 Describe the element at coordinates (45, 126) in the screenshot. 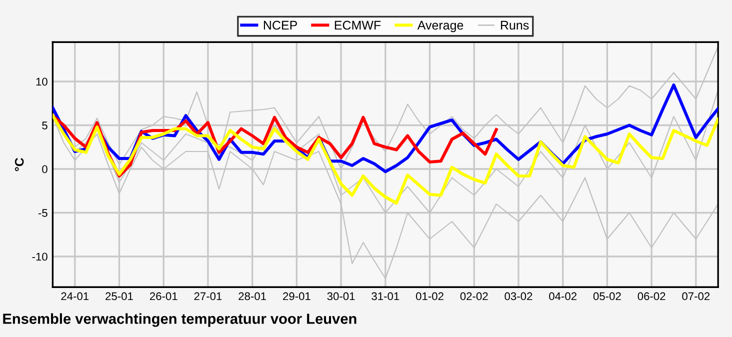

I see `y-tick-label: 5` at that location.